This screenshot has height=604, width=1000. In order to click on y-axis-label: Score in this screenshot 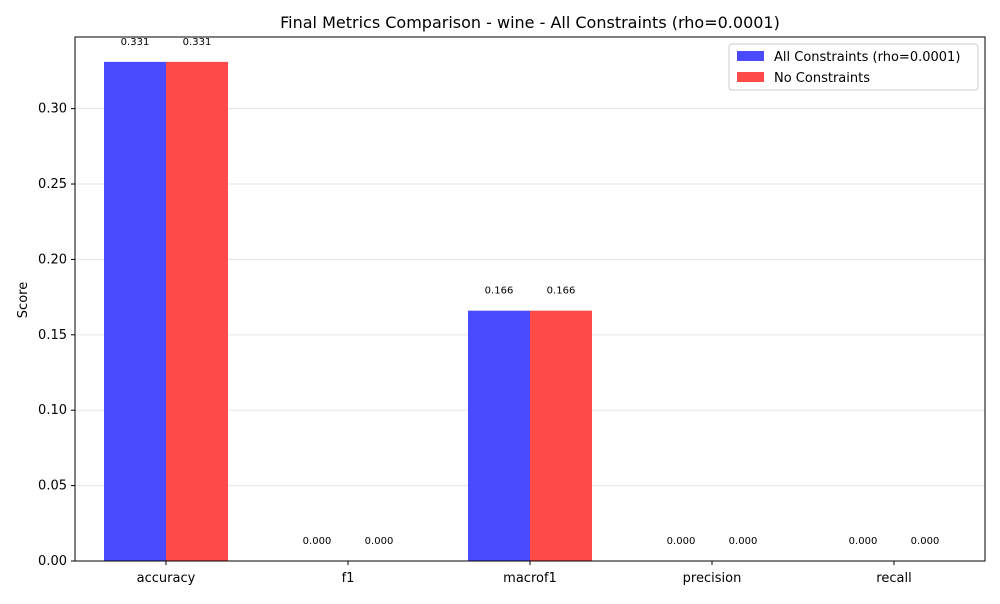, I will do `click(23, 300)`.